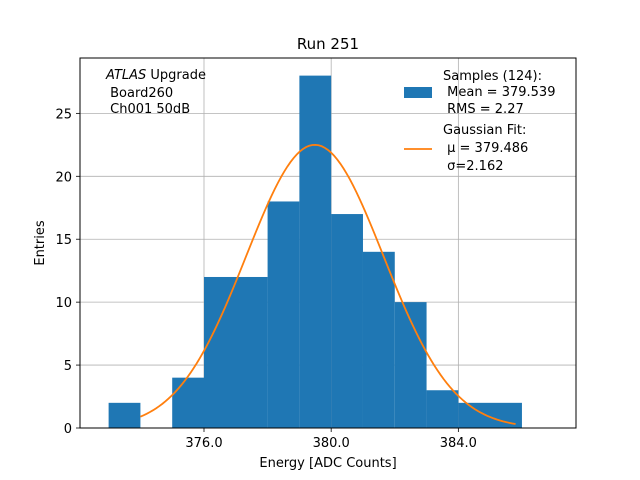 The width and height of the screenshot is (640, 480). Describe the element at coordinates (327, 463) in the screenshot. I see `x-axis-label: Energy [ADC Counts]` at that location.